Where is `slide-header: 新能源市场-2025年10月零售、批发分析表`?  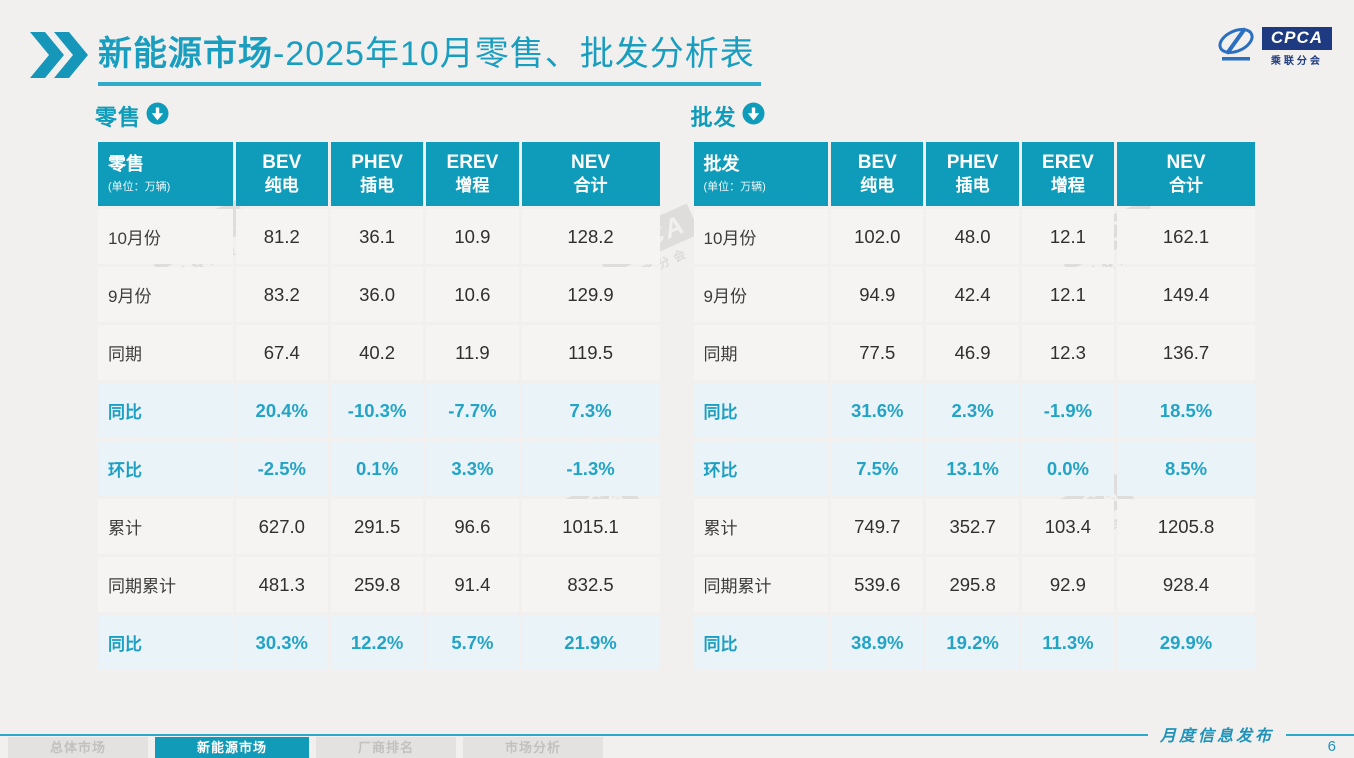
slide-header: 新能源市场-2025年10月零售、批发分析表 is located at coordinates (395, 56).